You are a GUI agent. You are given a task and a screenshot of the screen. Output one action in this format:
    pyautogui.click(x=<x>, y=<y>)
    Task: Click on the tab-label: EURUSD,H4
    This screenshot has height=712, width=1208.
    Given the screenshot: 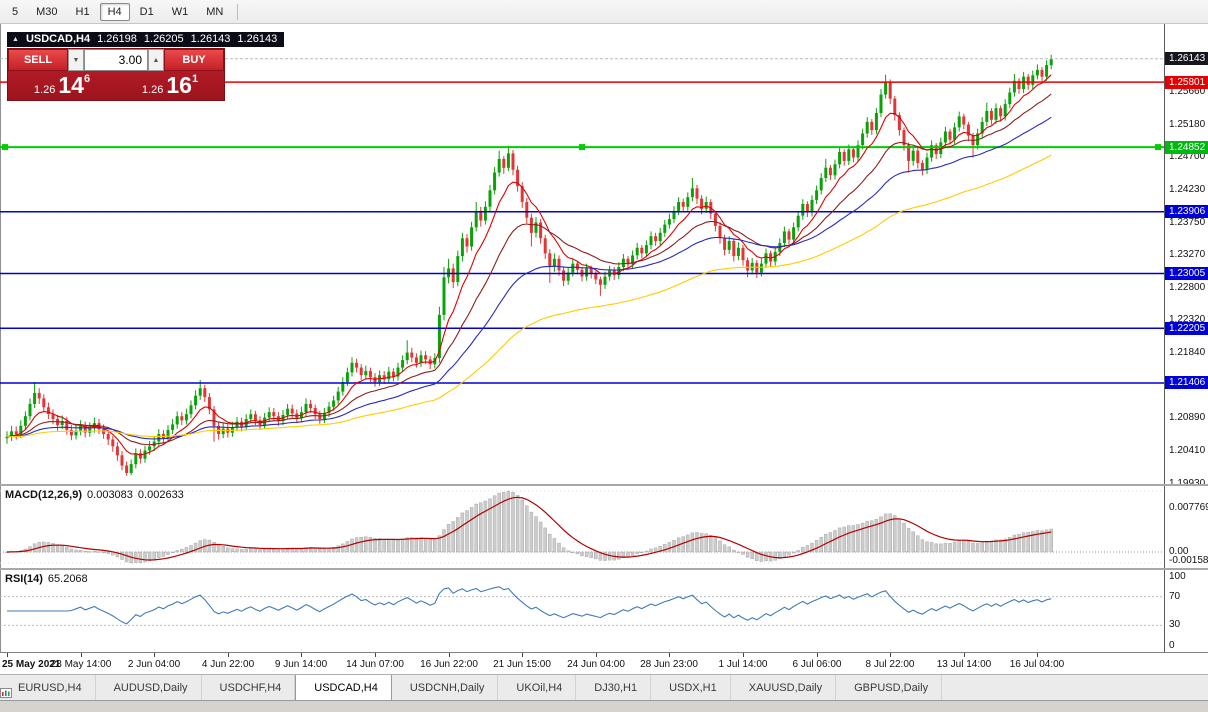 What is the action you would take?
    pyautogui.click(x=50, y=687)
    